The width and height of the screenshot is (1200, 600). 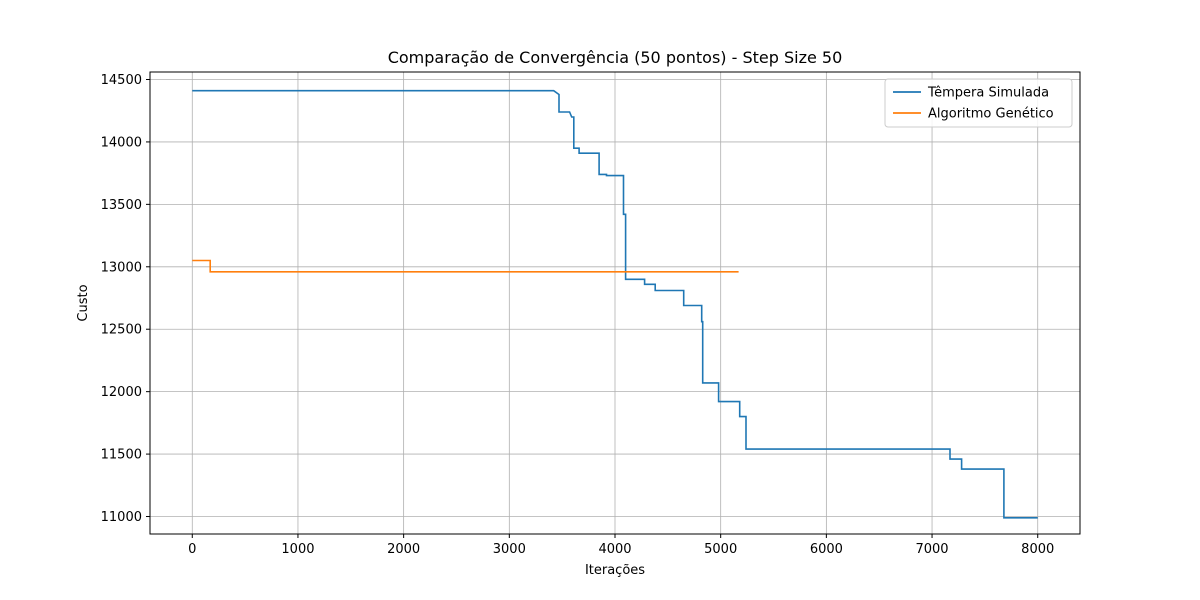 What do you see at coordinates (615, 570) in the screenshot?
I see `x-axis-label: Iterações` at bounding box center [615, 570].